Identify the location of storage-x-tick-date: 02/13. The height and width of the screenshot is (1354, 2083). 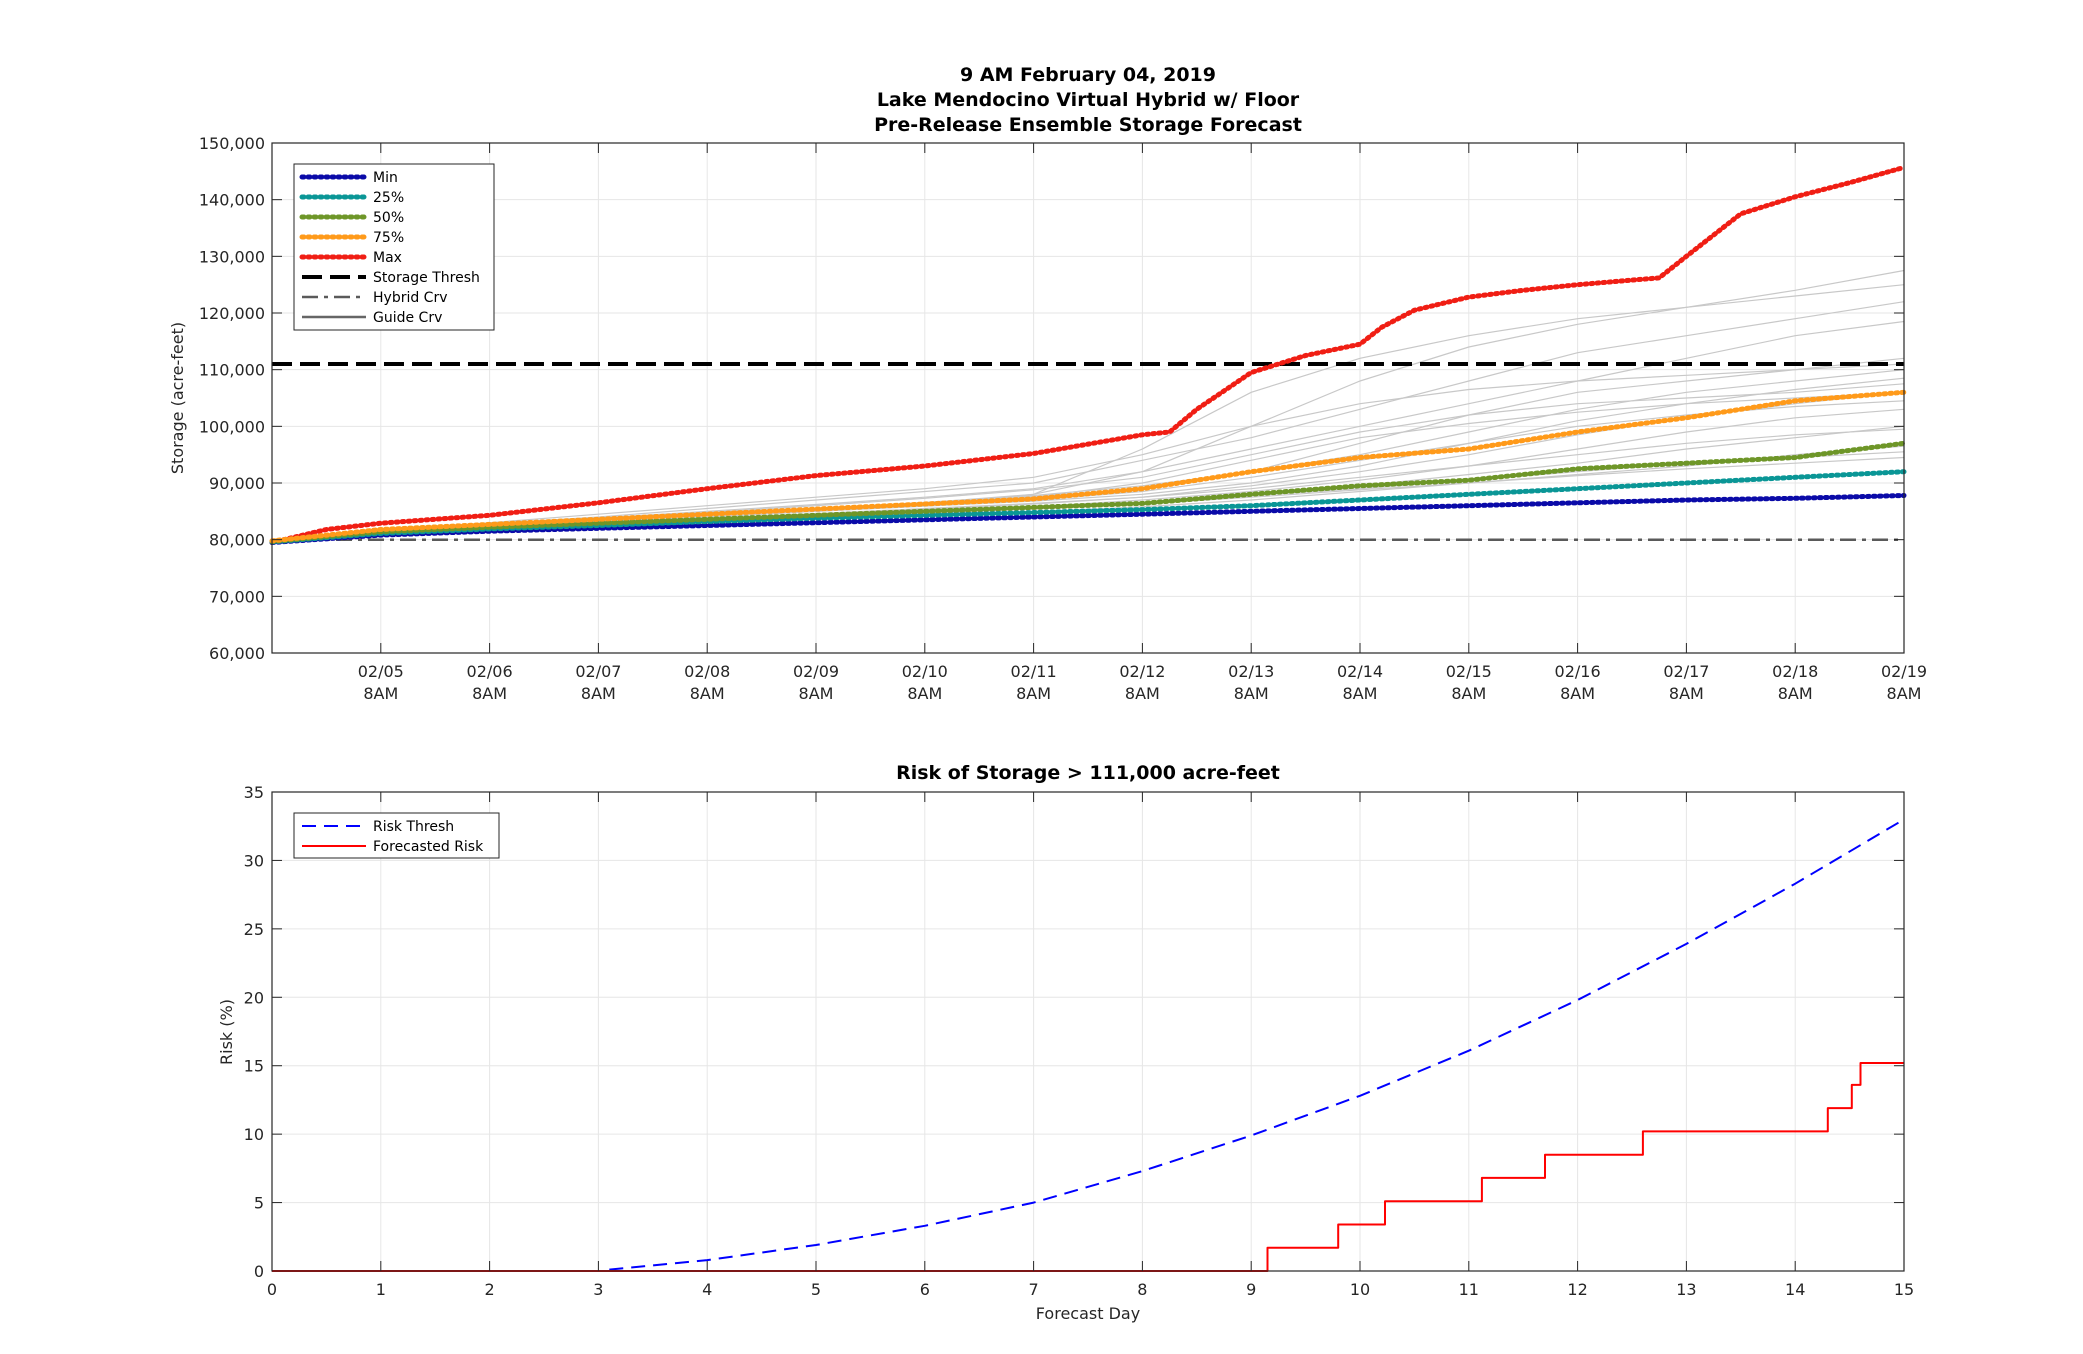
(1251, 671).